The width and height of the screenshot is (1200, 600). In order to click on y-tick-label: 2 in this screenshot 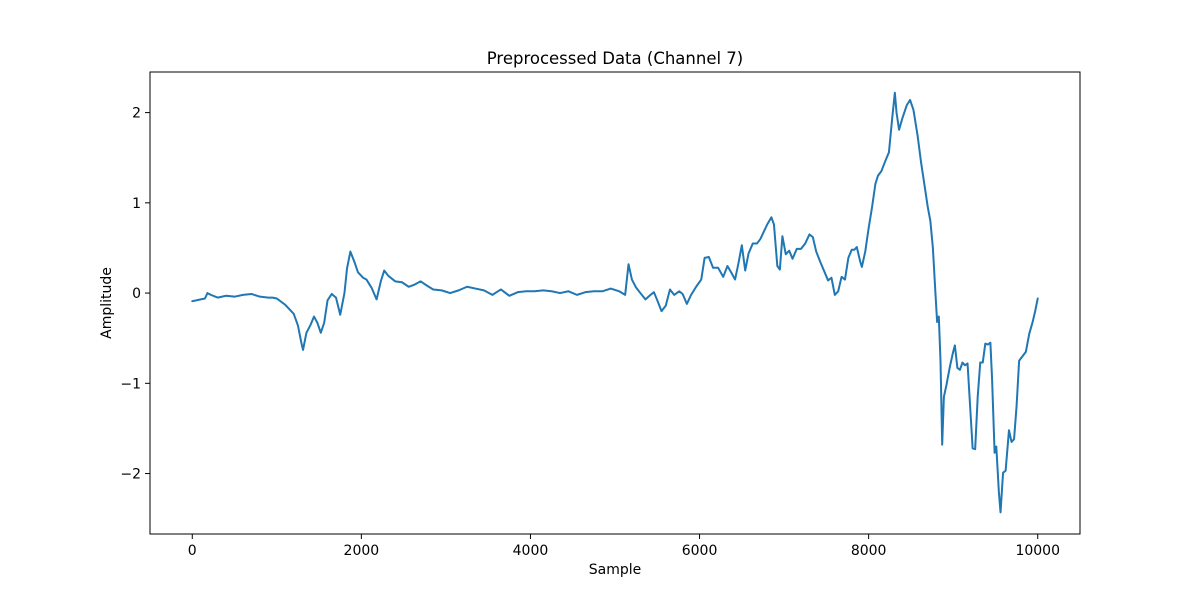, I will do `click(136, 114)`.